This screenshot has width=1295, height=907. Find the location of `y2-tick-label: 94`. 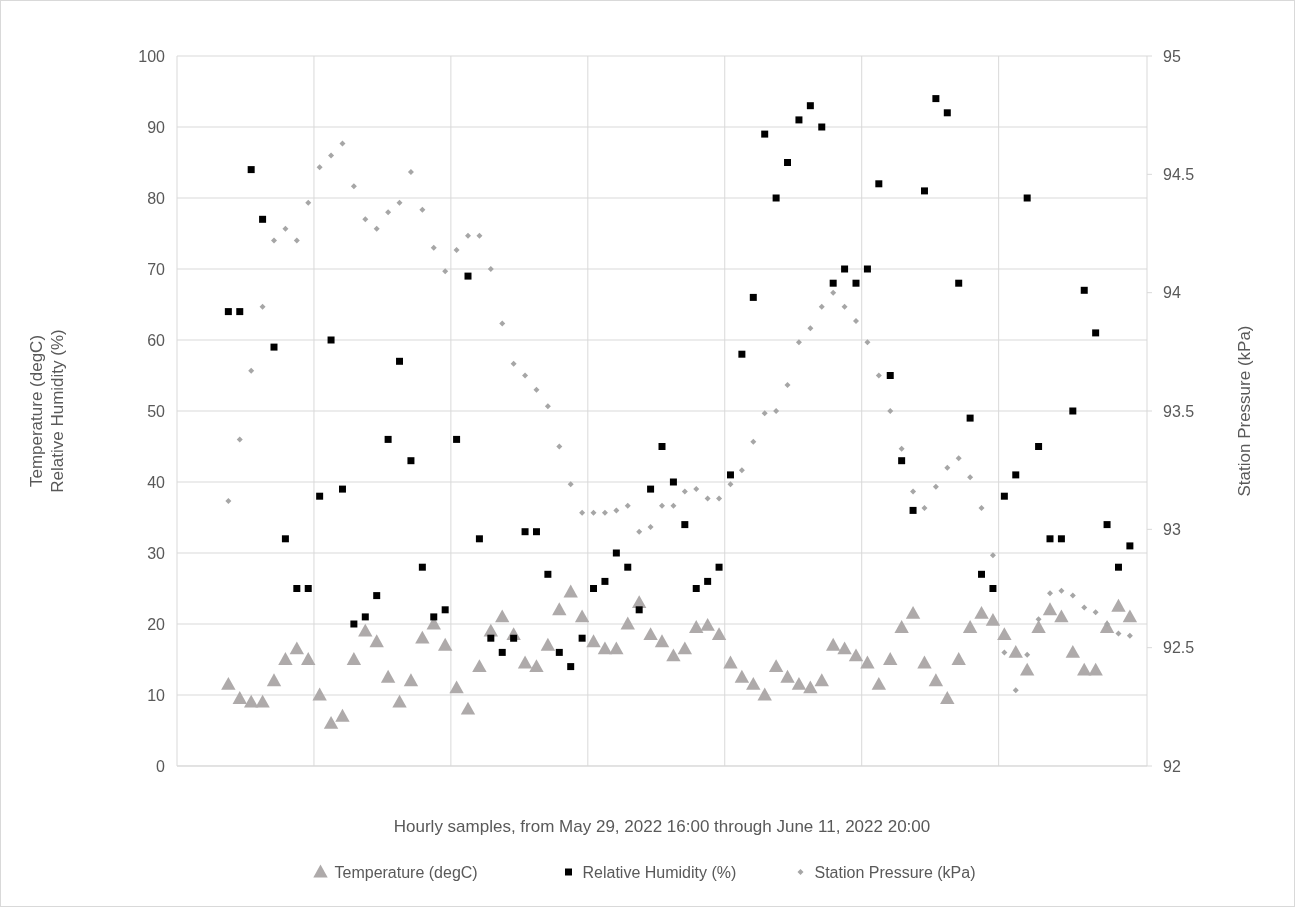

y2-tick-label: 94 is located at coordinates (1172, 293).